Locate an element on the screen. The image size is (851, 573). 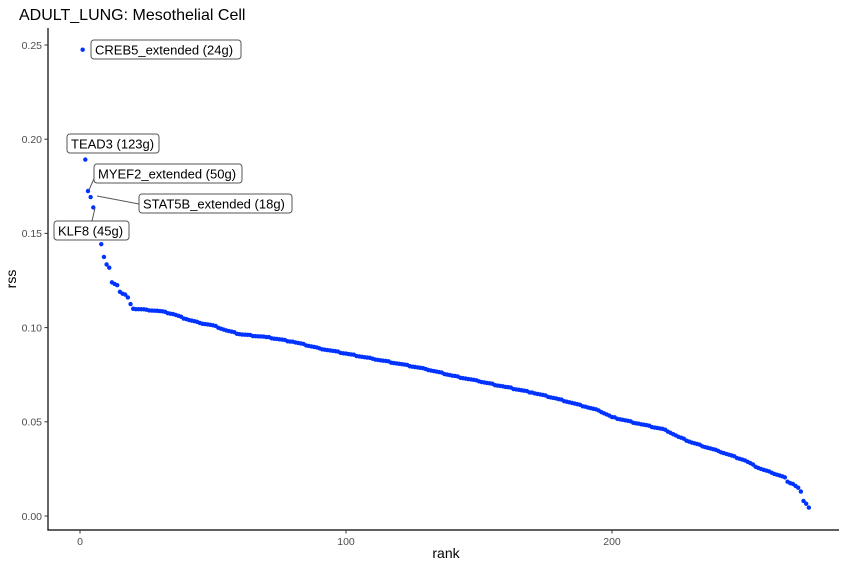
point-label-text: MYEF2_extended (50g) is located at coordinates (167, 174).